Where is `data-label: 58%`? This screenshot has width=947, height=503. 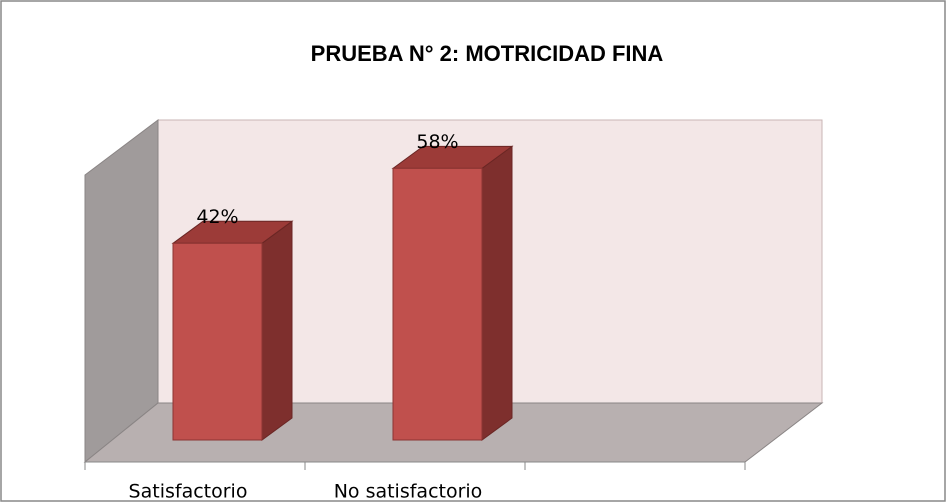 data-label: 58% is located at coordinates (437, 142).